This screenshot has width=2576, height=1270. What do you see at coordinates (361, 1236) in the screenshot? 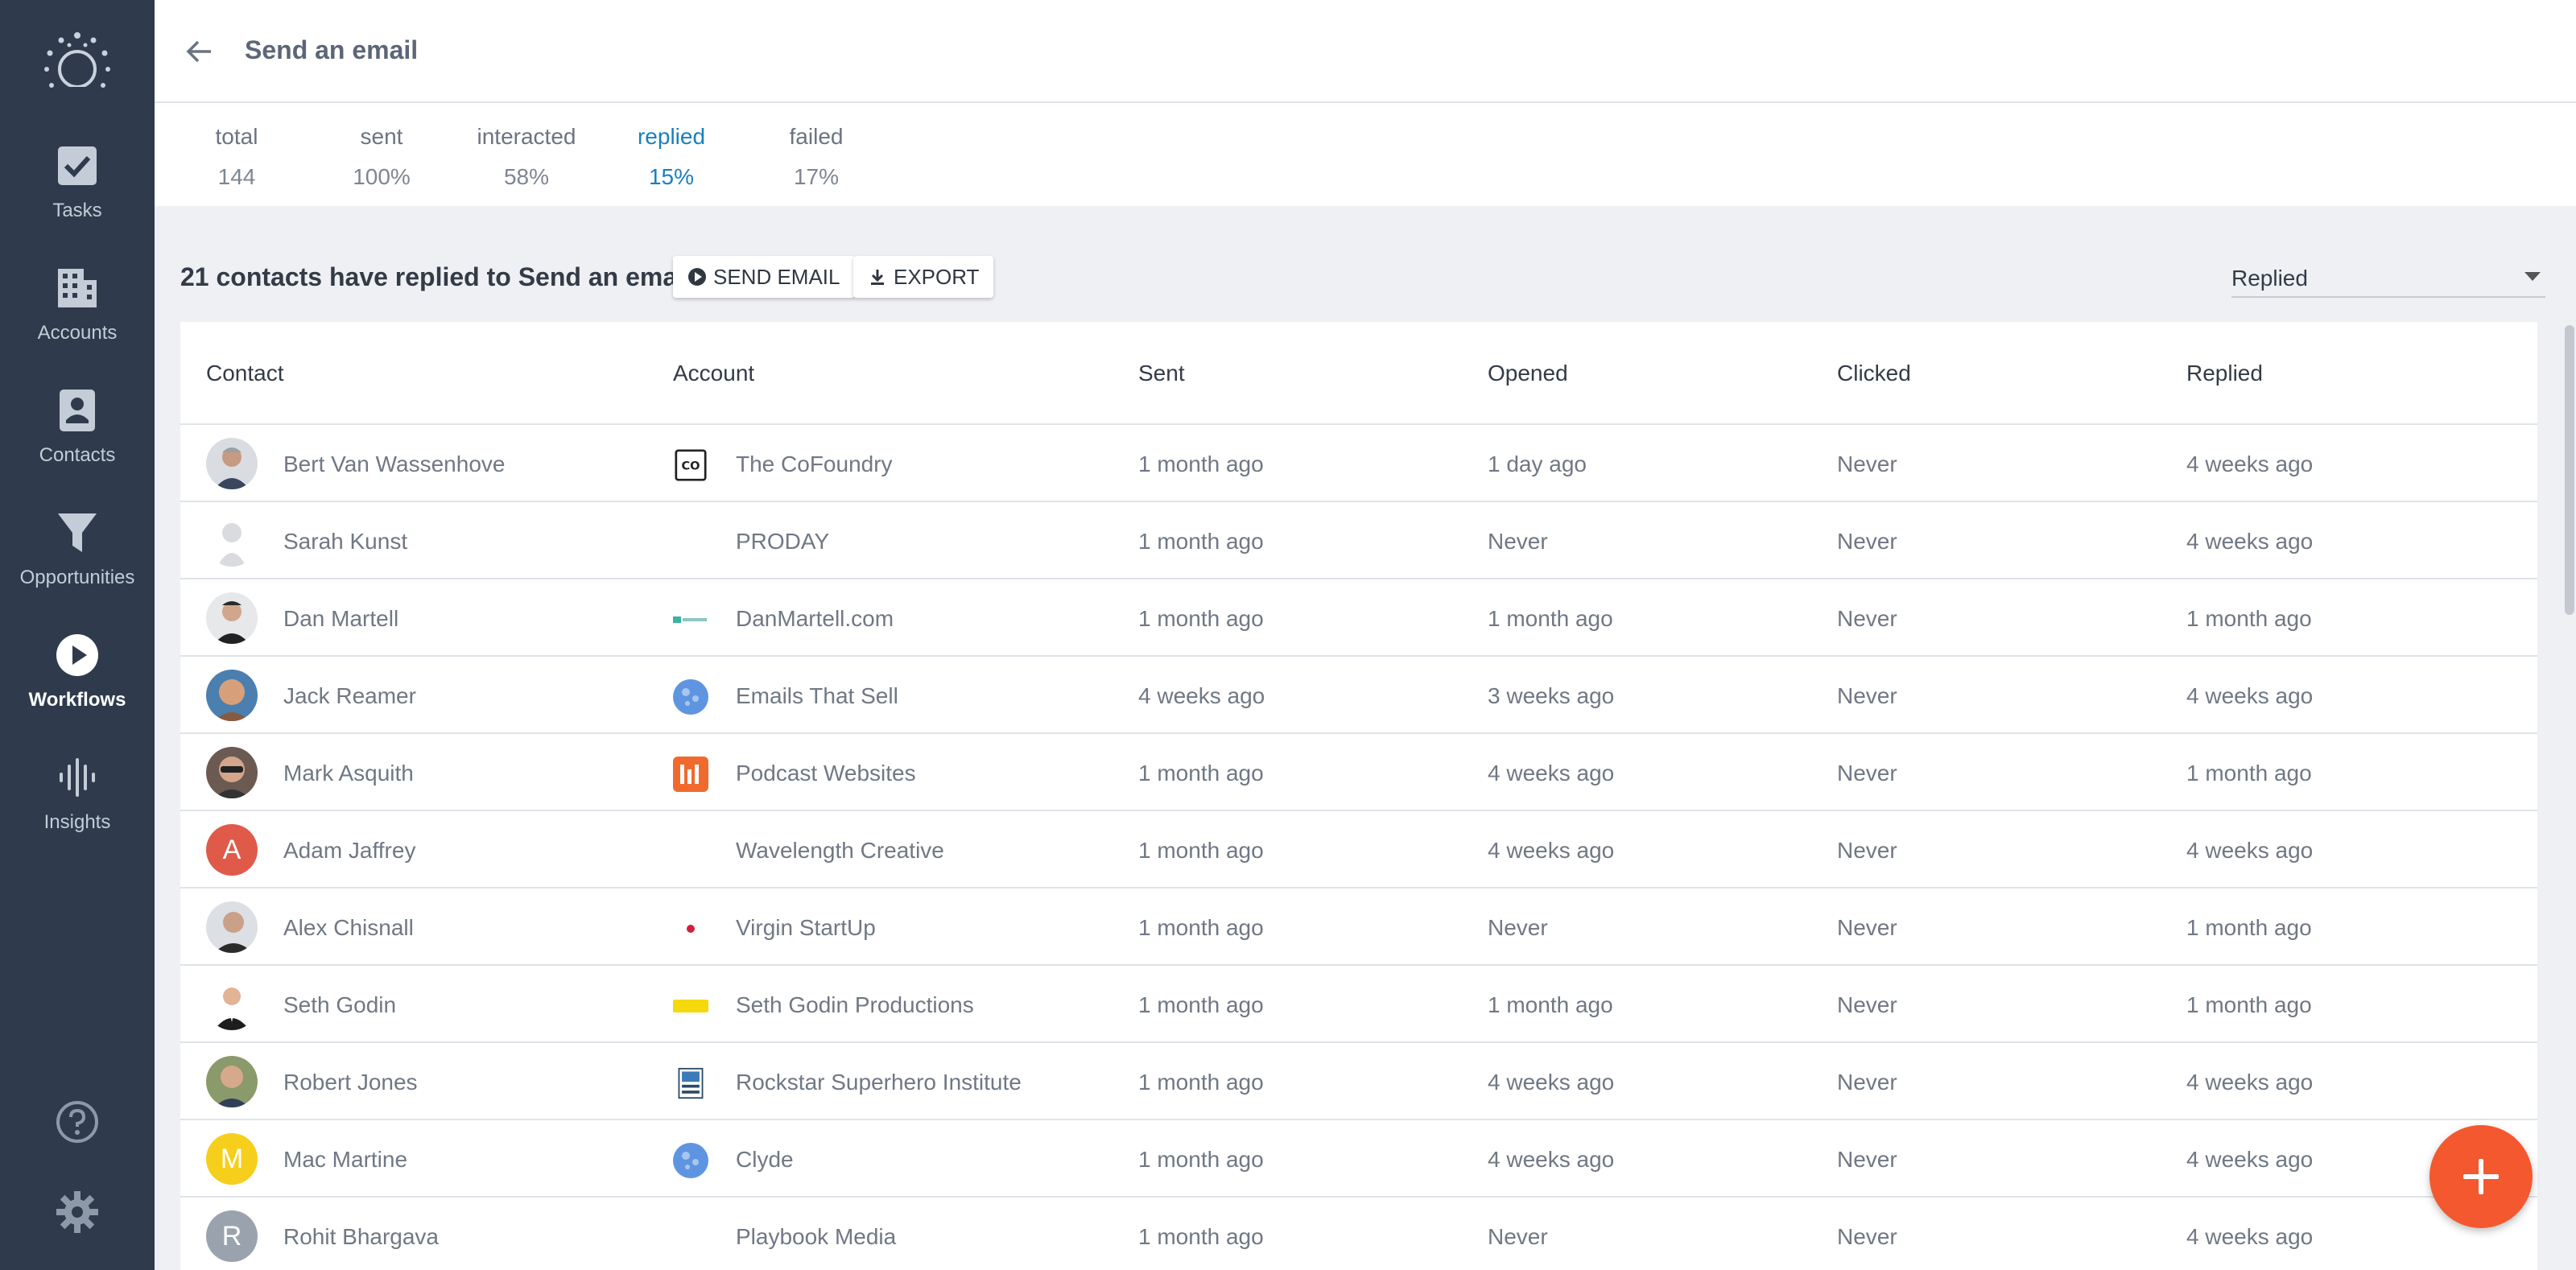
I see `contact-name: Rohit Bhargava` at bounding box center [361, 1236].